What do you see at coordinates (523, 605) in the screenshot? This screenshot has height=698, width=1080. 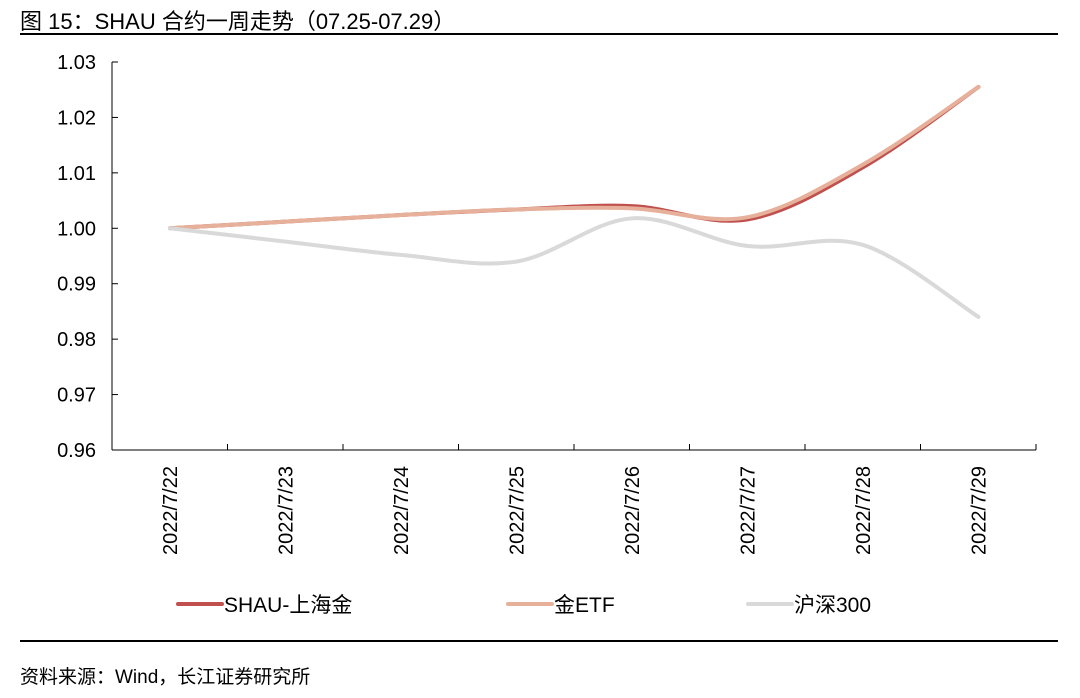 I see `legend: SHAU-上海金 金ETF 沪深300` at bounding box center [523, 605].